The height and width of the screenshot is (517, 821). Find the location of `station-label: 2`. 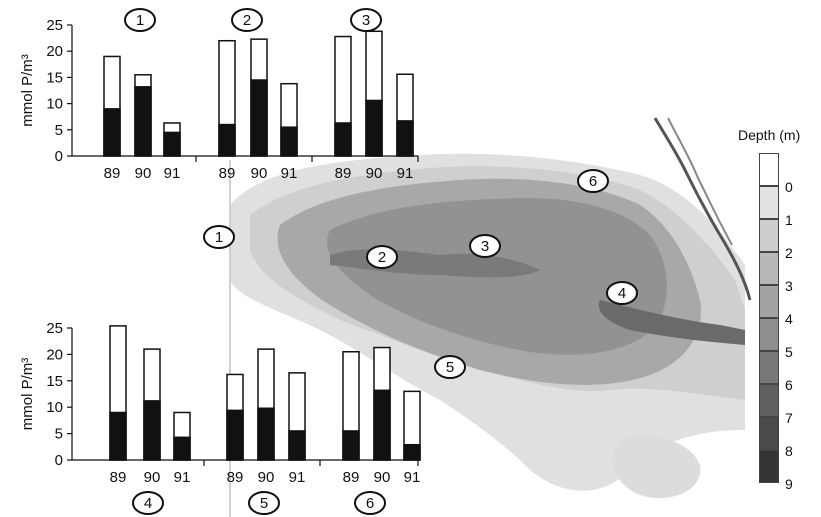

station-label: 2 is located at coordinates (247, 20).